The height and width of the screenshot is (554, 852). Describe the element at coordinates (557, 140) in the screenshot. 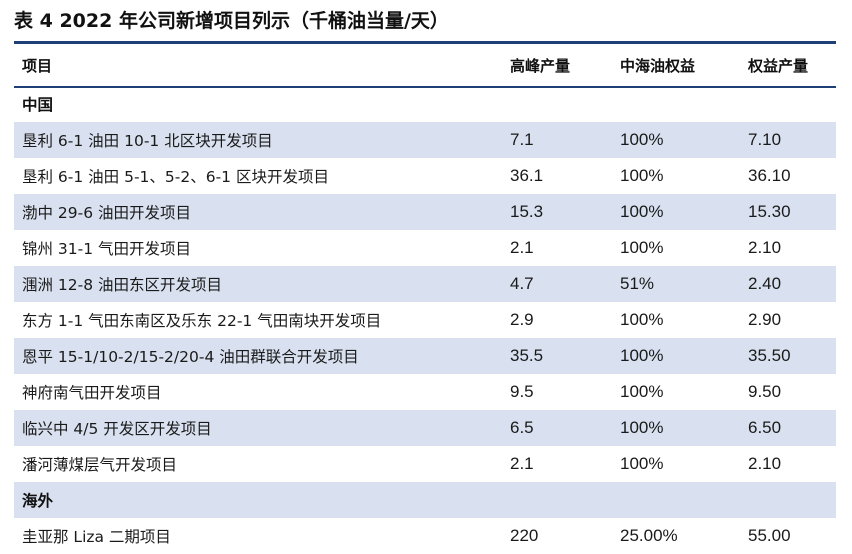

I see `peak-output: 7.1` at that location.